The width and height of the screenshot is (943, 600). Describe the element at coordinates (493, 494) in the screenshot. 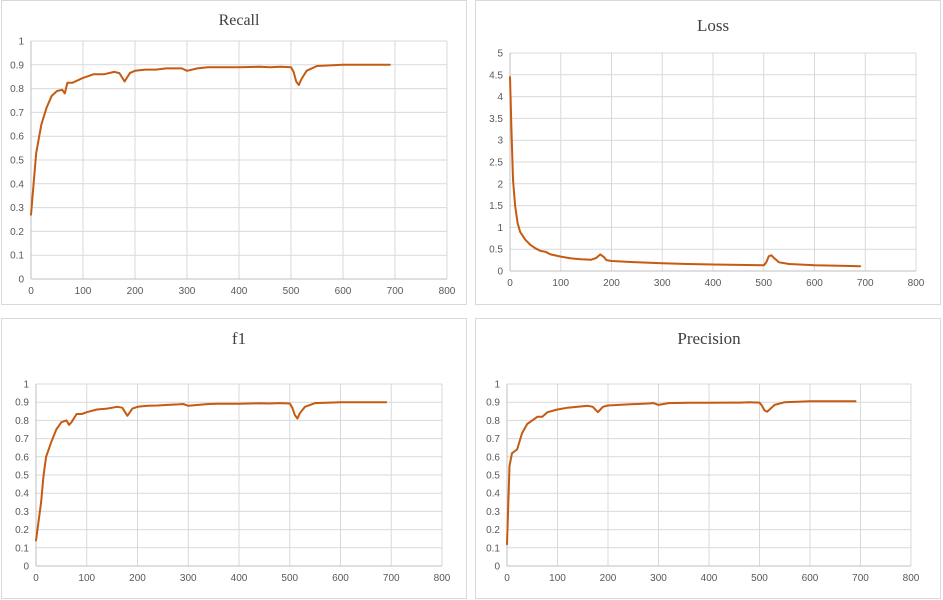

I see `precision-y-tick-label: 0.4` at that location.